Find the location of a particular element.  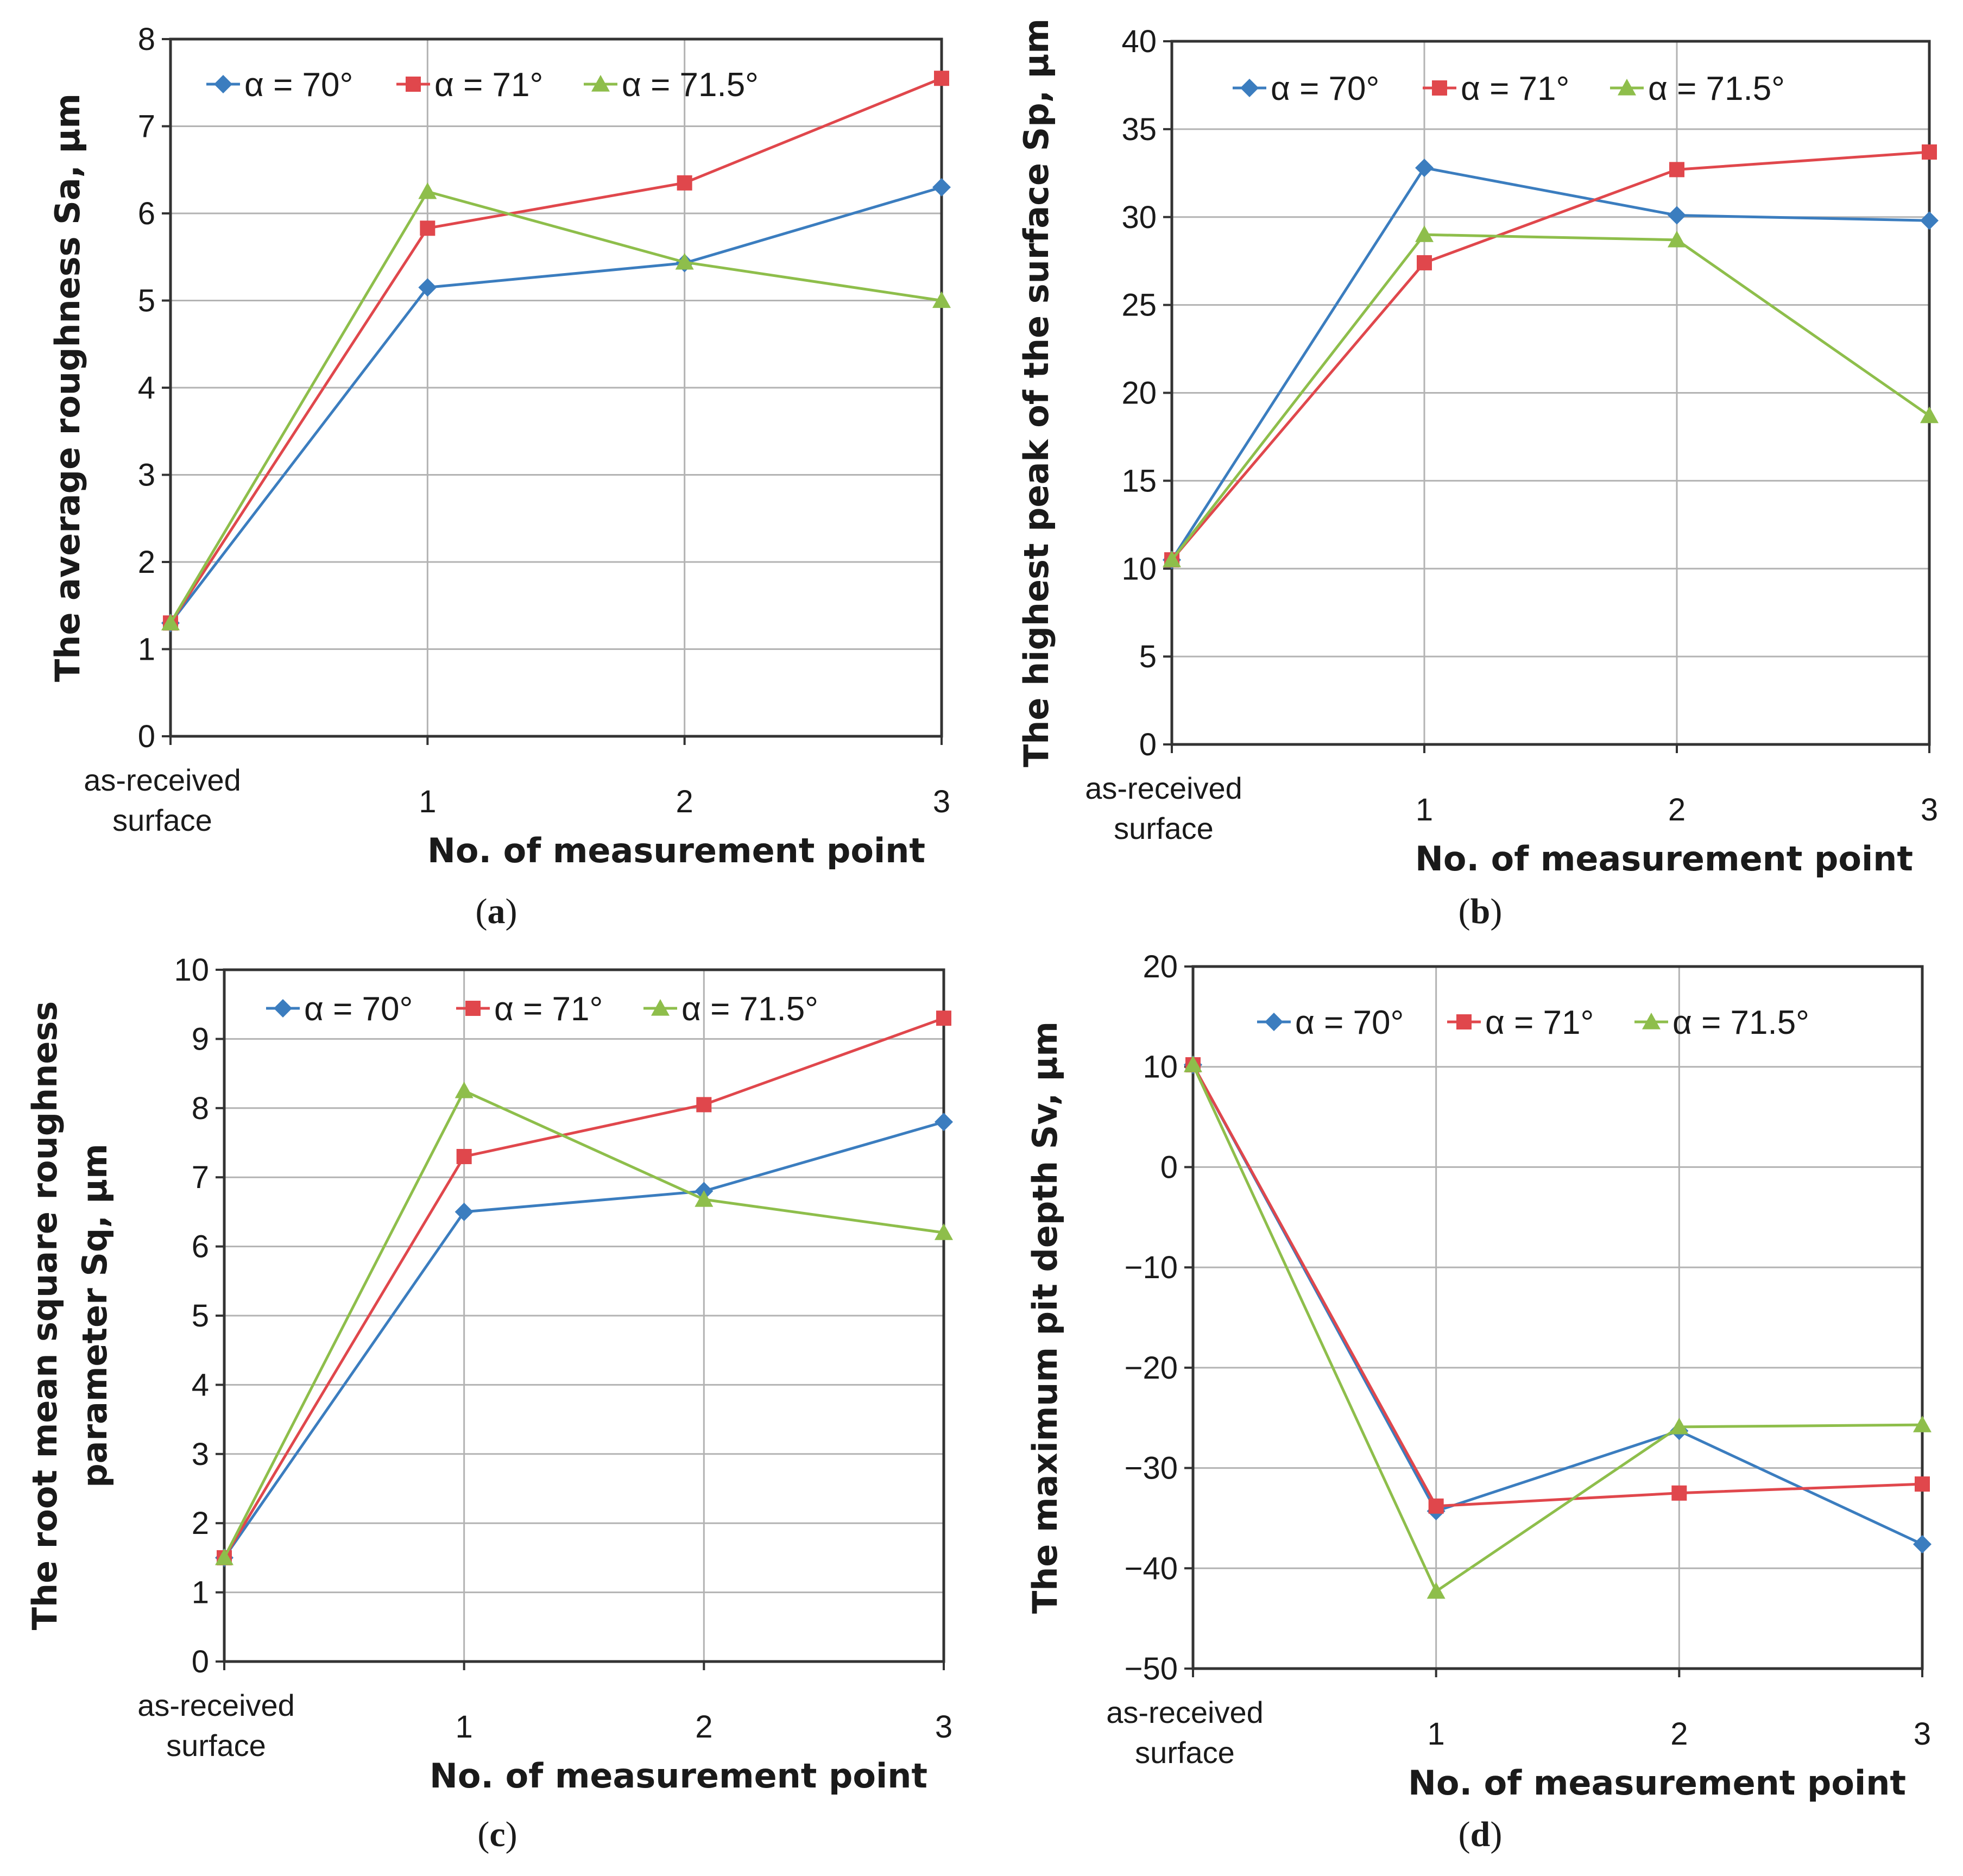

y-tick-label: 1 is located at coordinates (146, 649).